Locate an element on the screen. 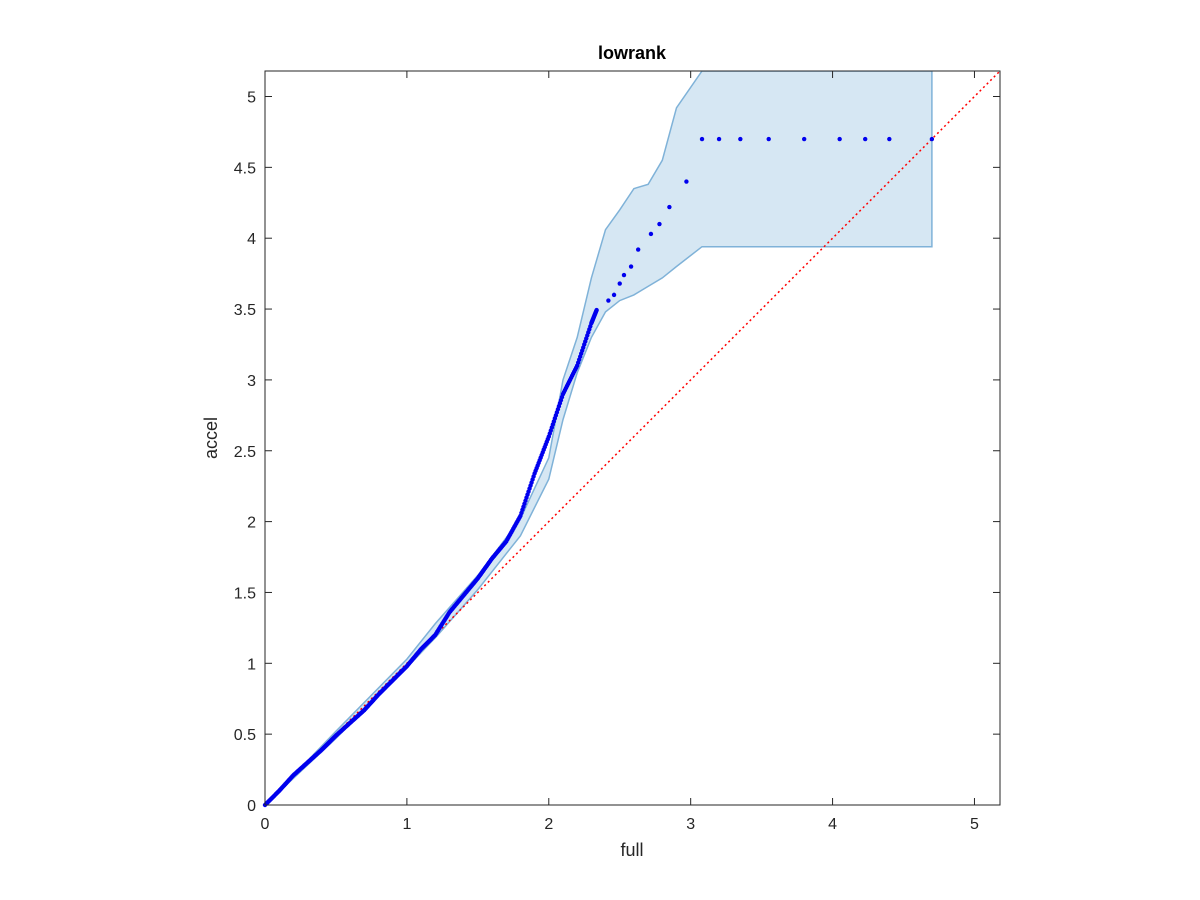  y-tick-label: 3.5 is located at coordinates (245, 310).